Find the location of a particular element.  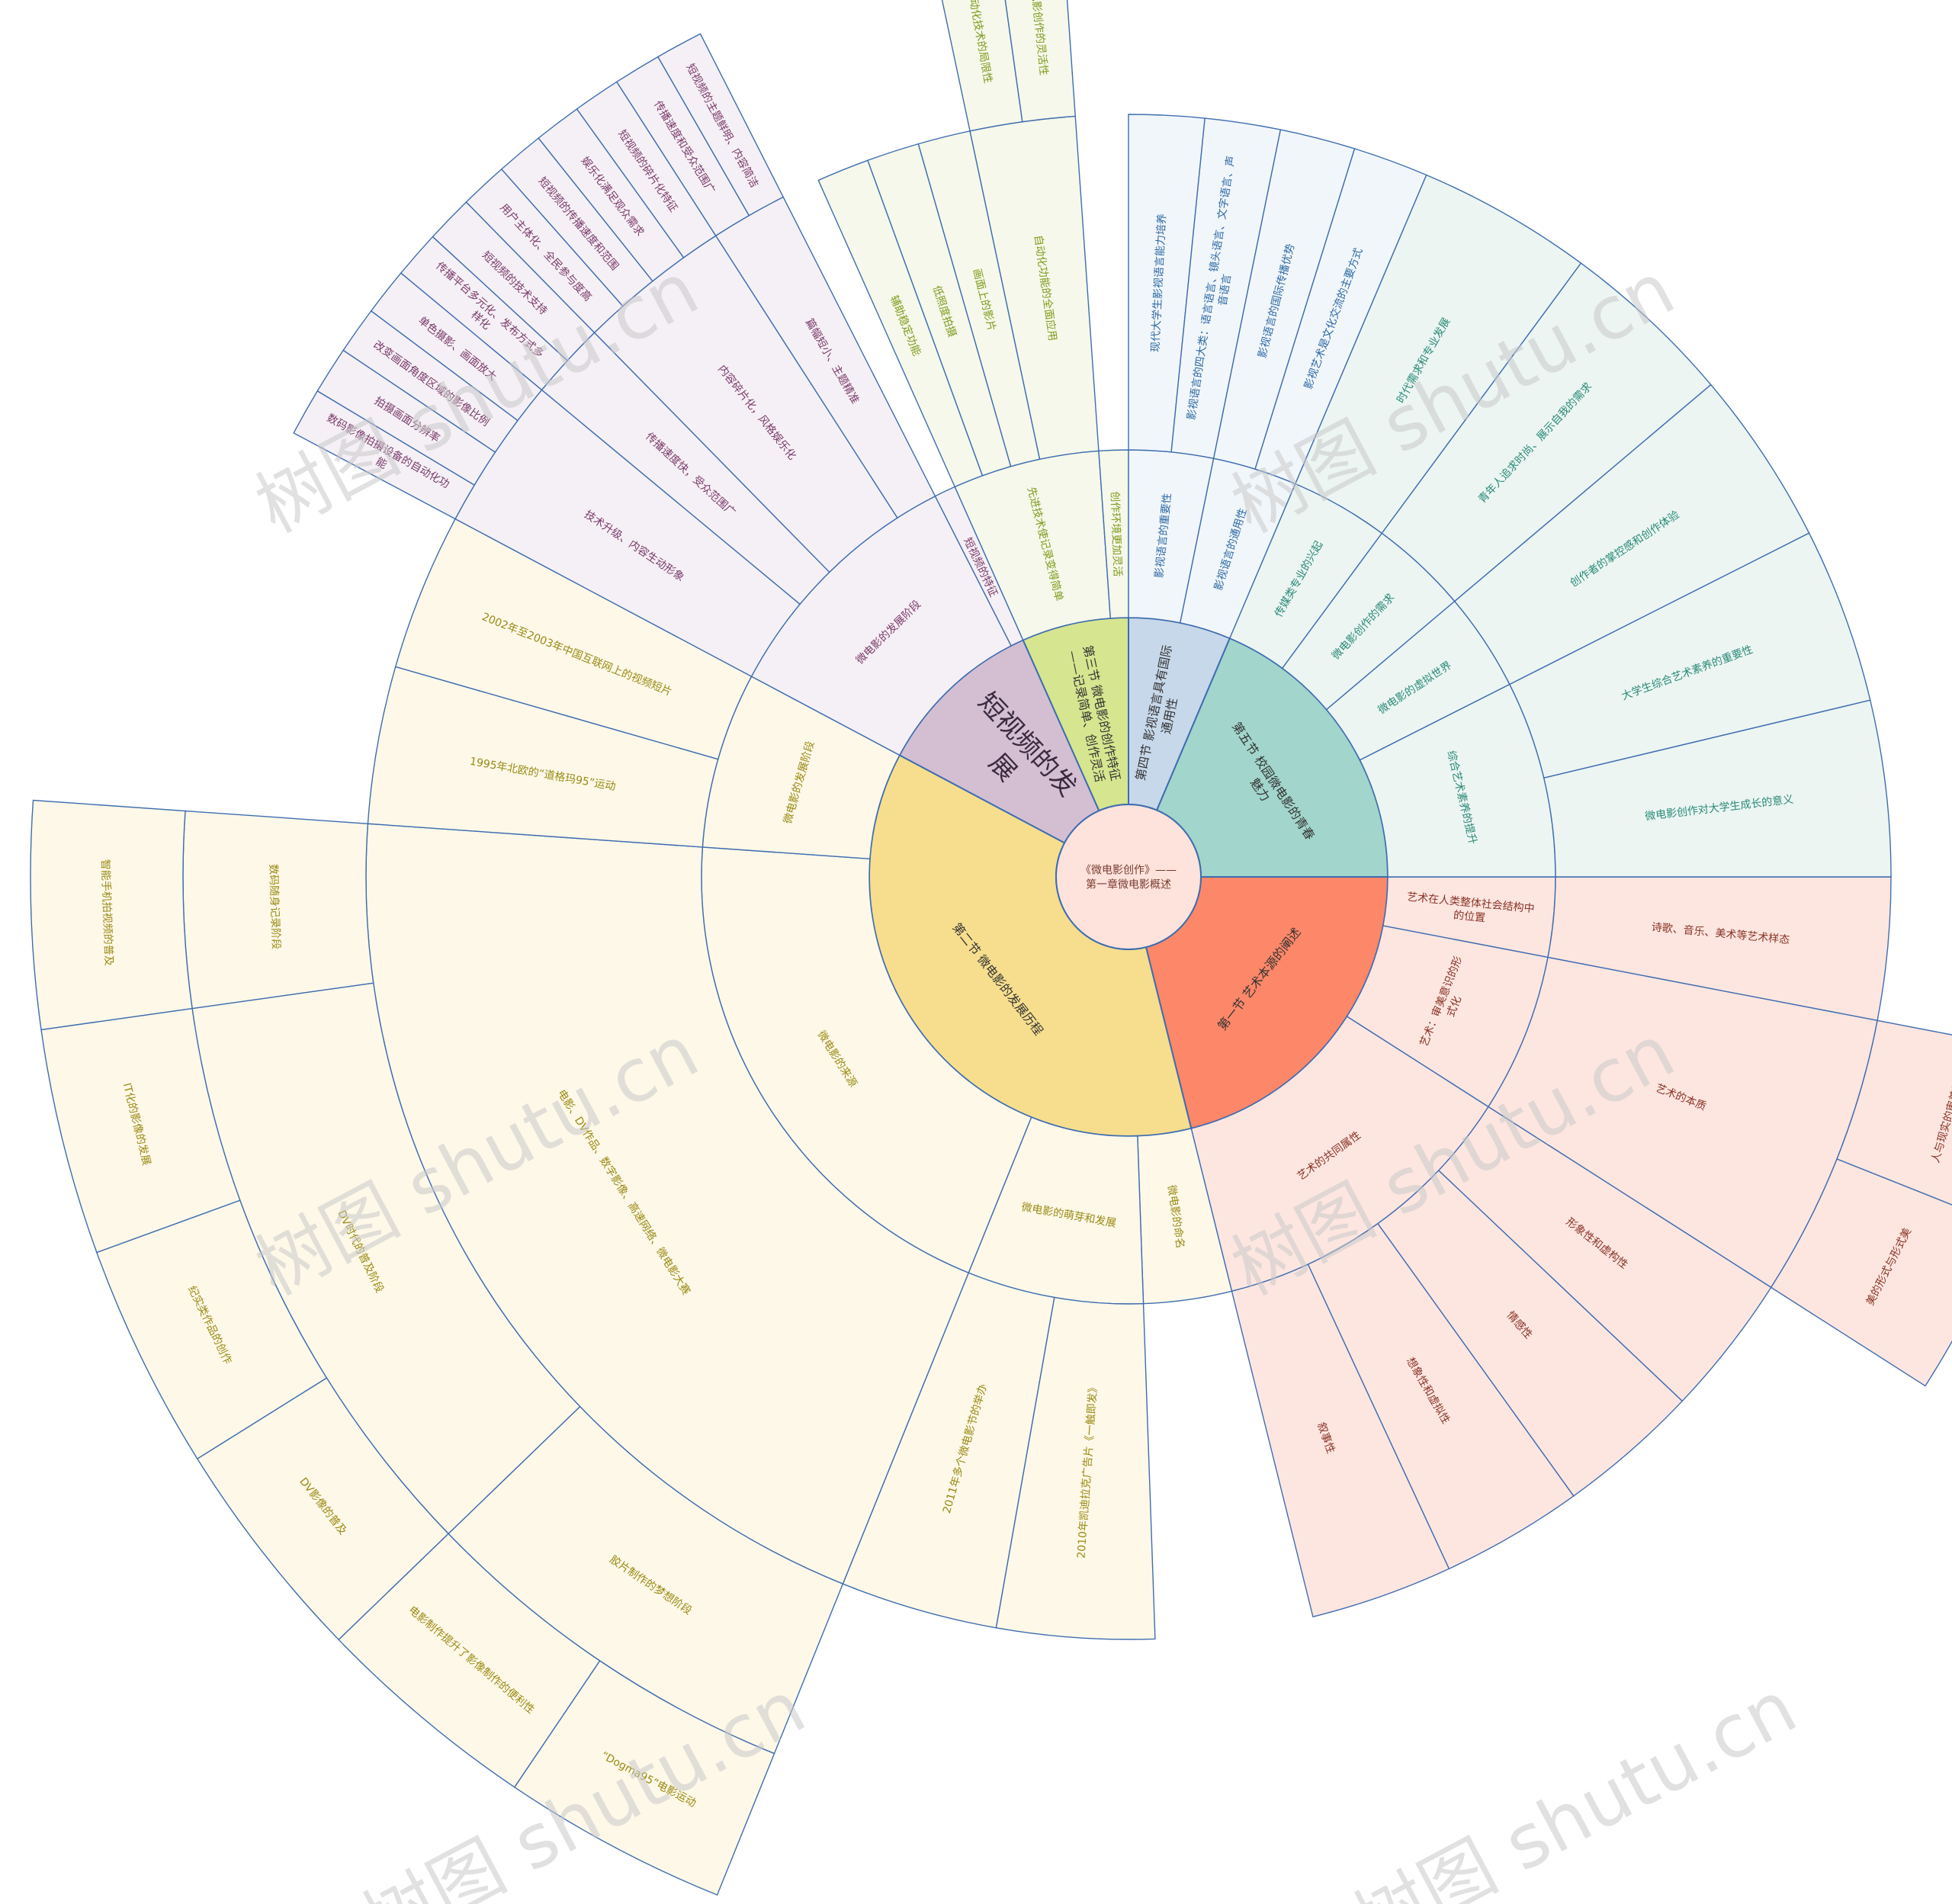

center-label: 《微电影创作》——第一章微电影概述 is located at coordinates (1128, 878).